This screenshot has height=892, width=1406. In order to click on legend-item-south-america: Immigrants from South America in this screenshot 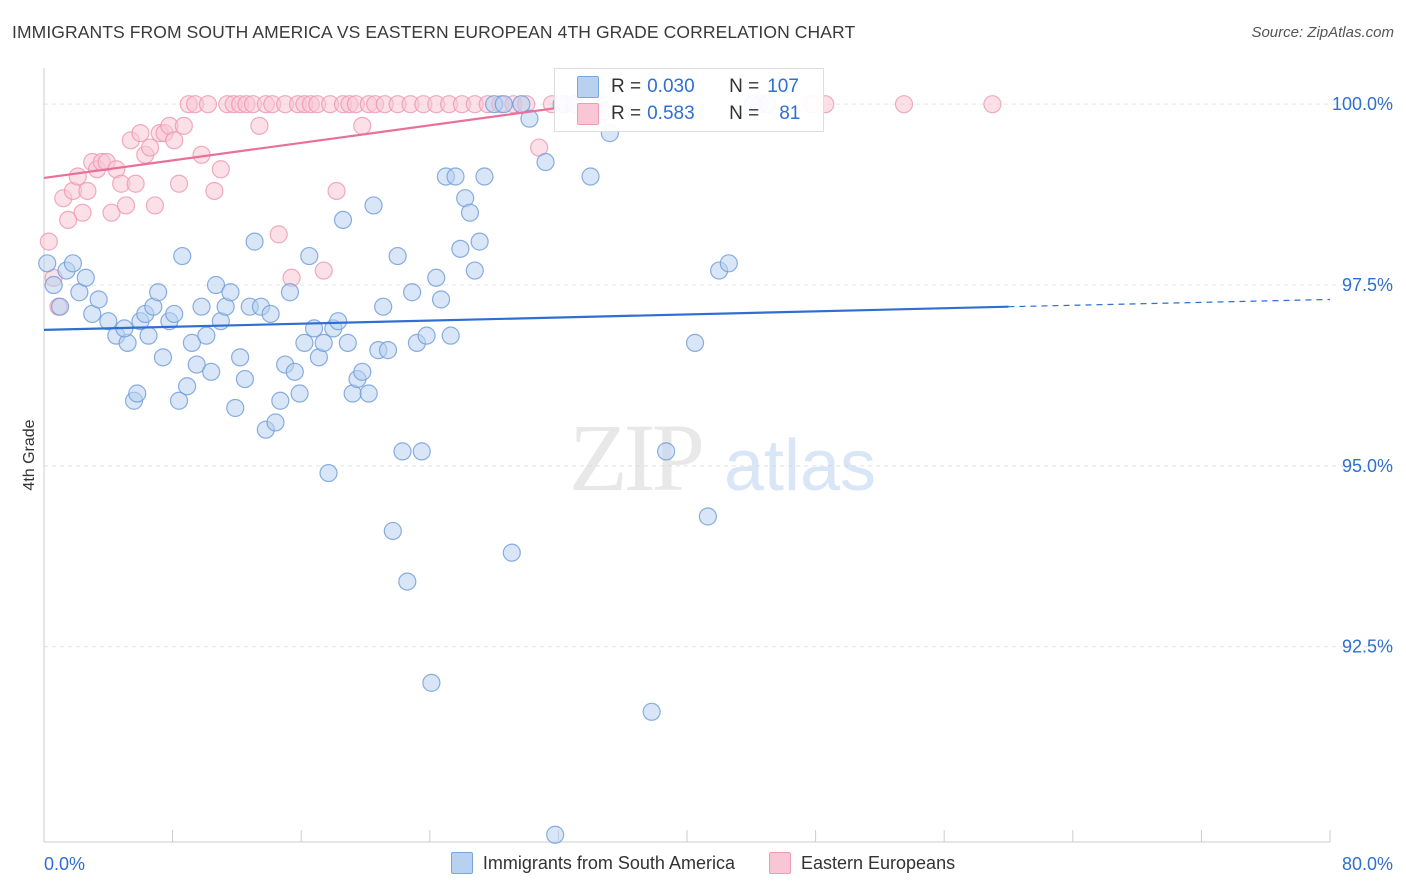, I will do `click(592, 863)`.